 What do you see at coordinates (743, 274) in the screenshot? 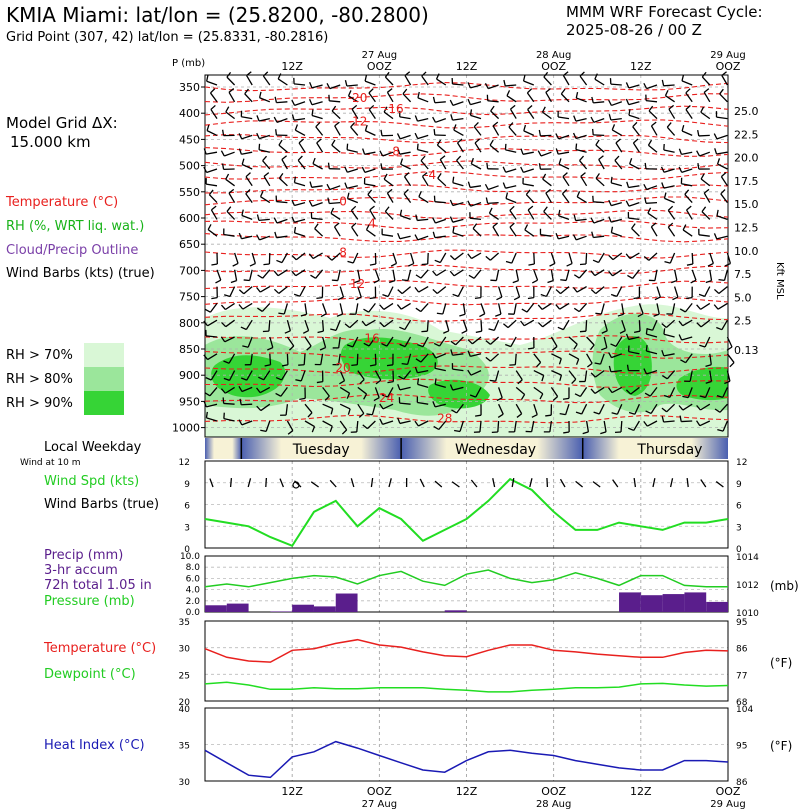
I see `height-tick-label: 7.5` at bounding box center [743, 274].